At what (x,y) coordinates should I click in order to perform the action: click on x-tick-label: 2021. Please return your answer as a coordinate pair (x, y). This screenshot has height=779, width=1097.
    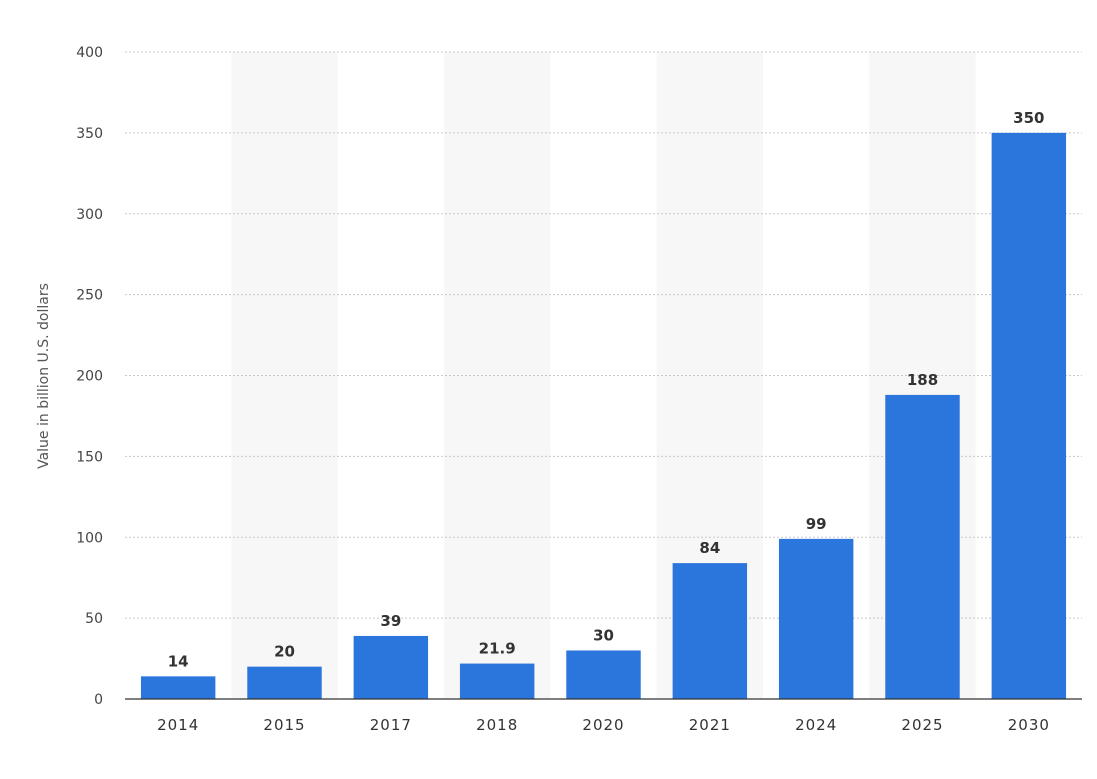
    Looking at the image, I should click on (710, 725).